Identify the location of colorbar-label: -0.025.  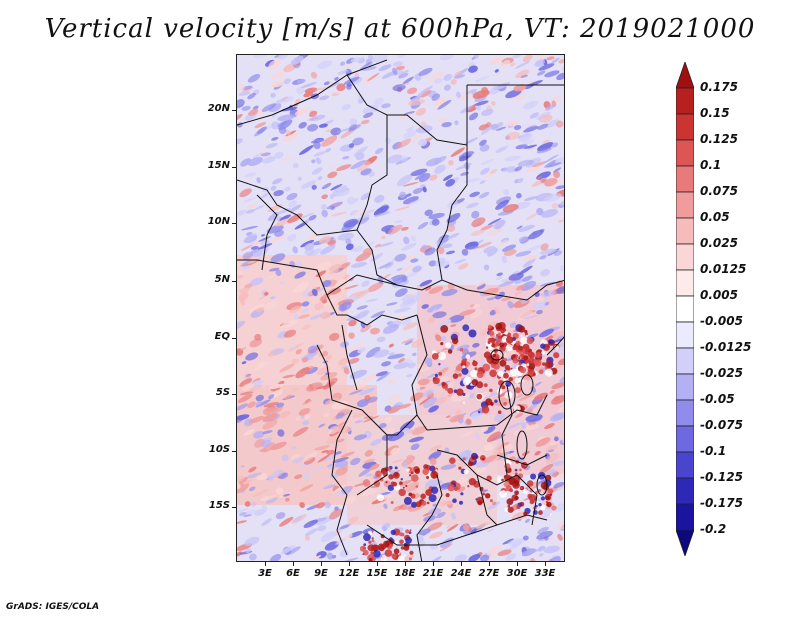
(721, 373).